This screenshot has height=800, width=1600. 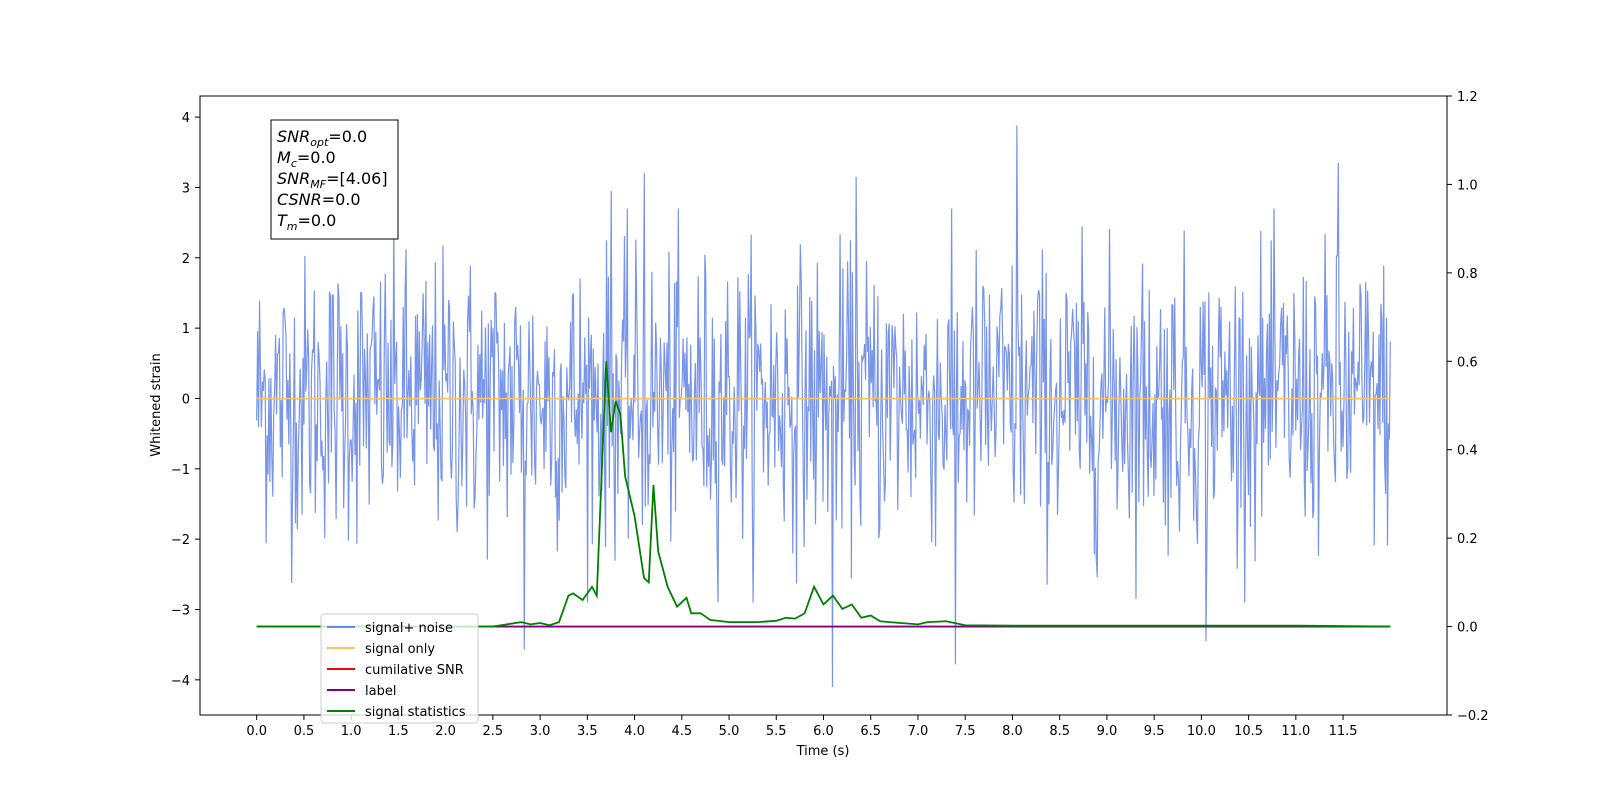 I want to click on y-tick-label: 4, so click(x=186, y=118).